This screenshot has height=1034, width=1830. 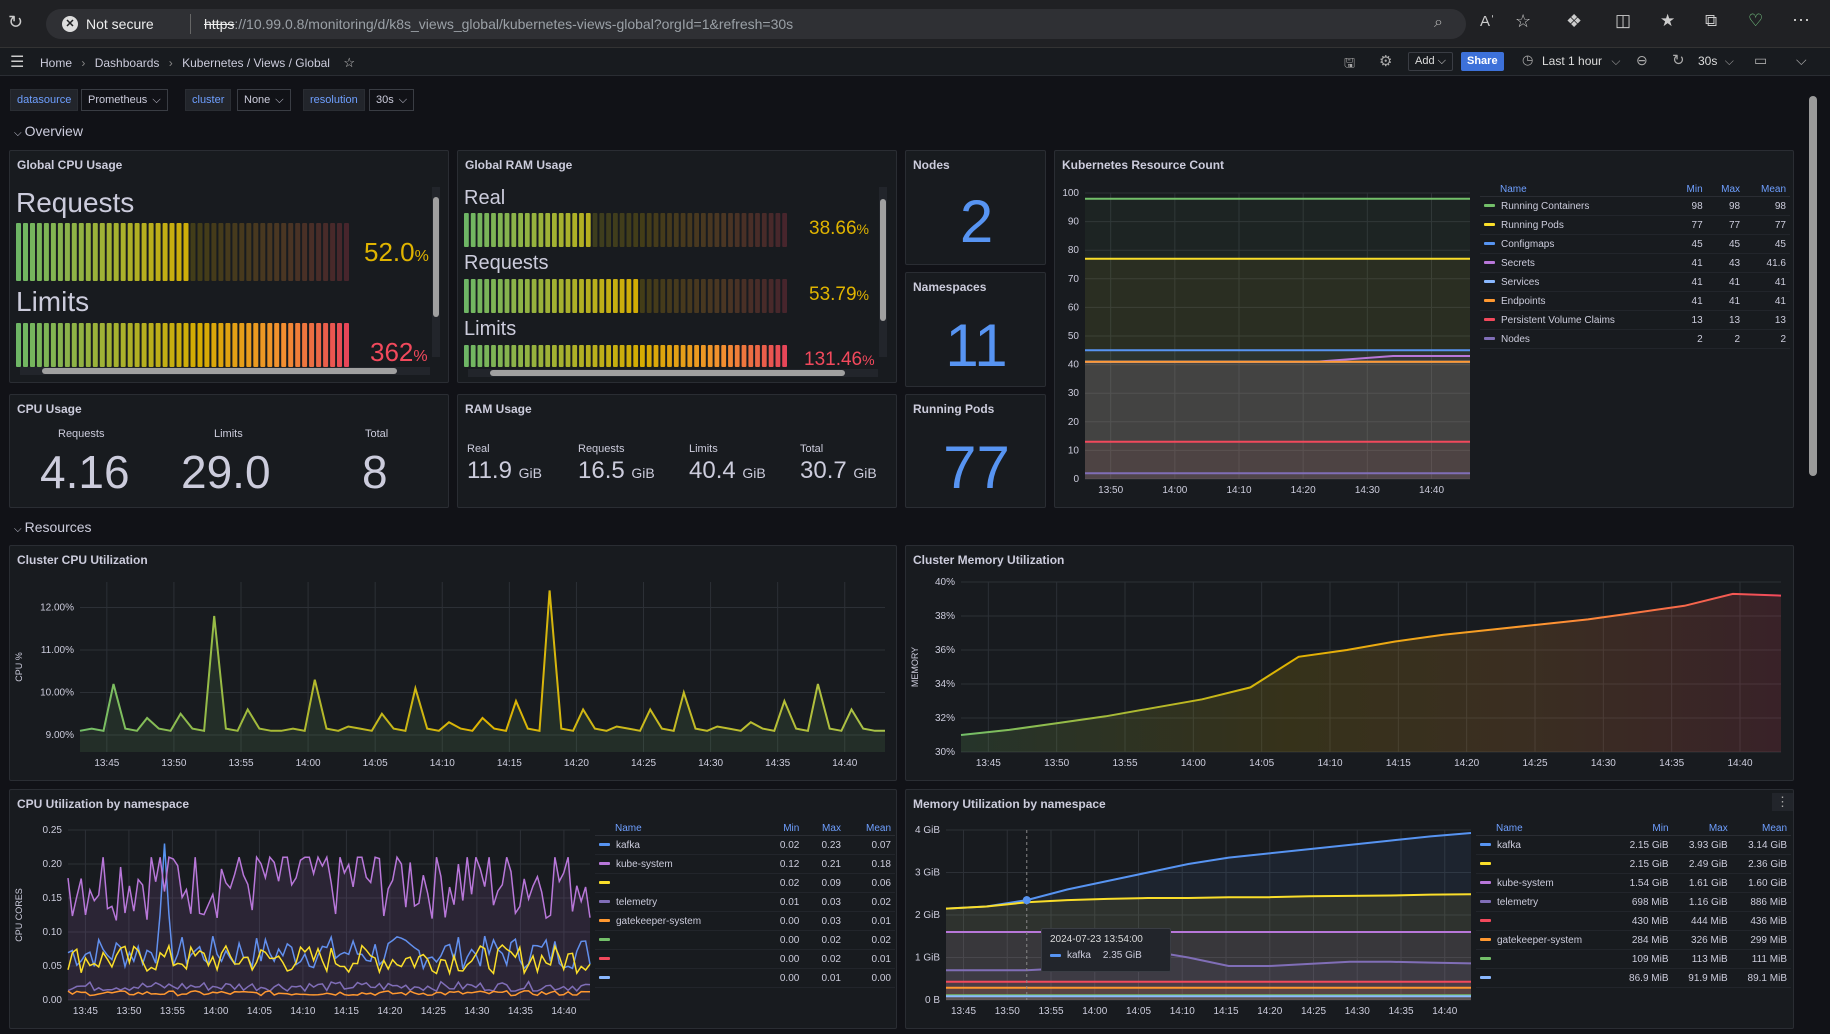 What do you see at coordinates (1577, 263) in the screenshot?
I see `legend-name: Secrets` at bounding box center [1577, 263].